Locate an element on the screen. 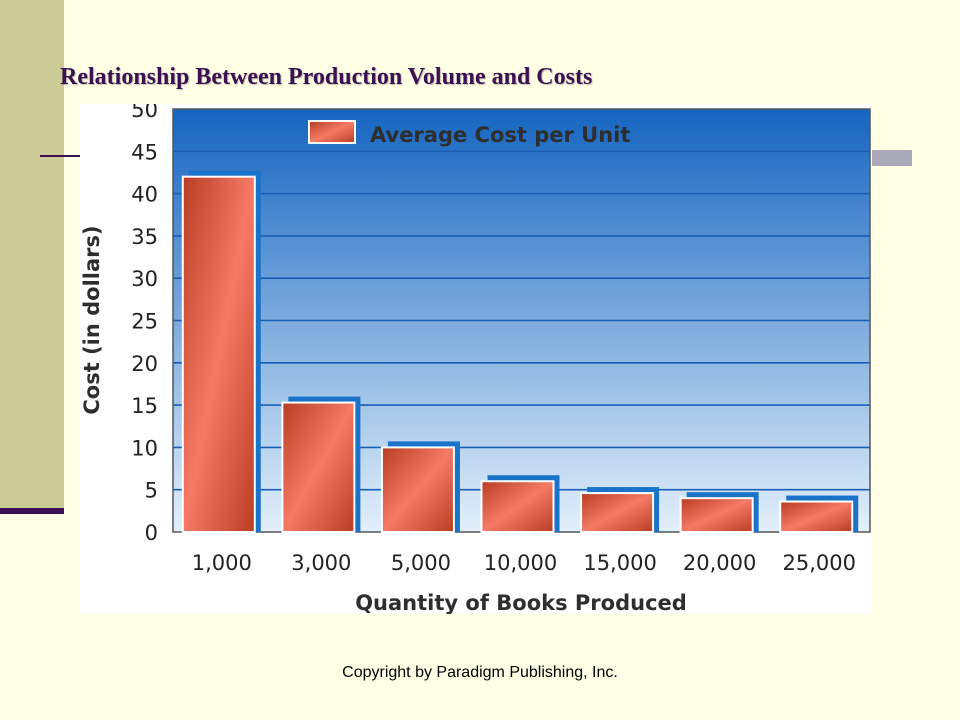  y-axis-label: Cost (in dollars) is located at coordinates (92, 319).